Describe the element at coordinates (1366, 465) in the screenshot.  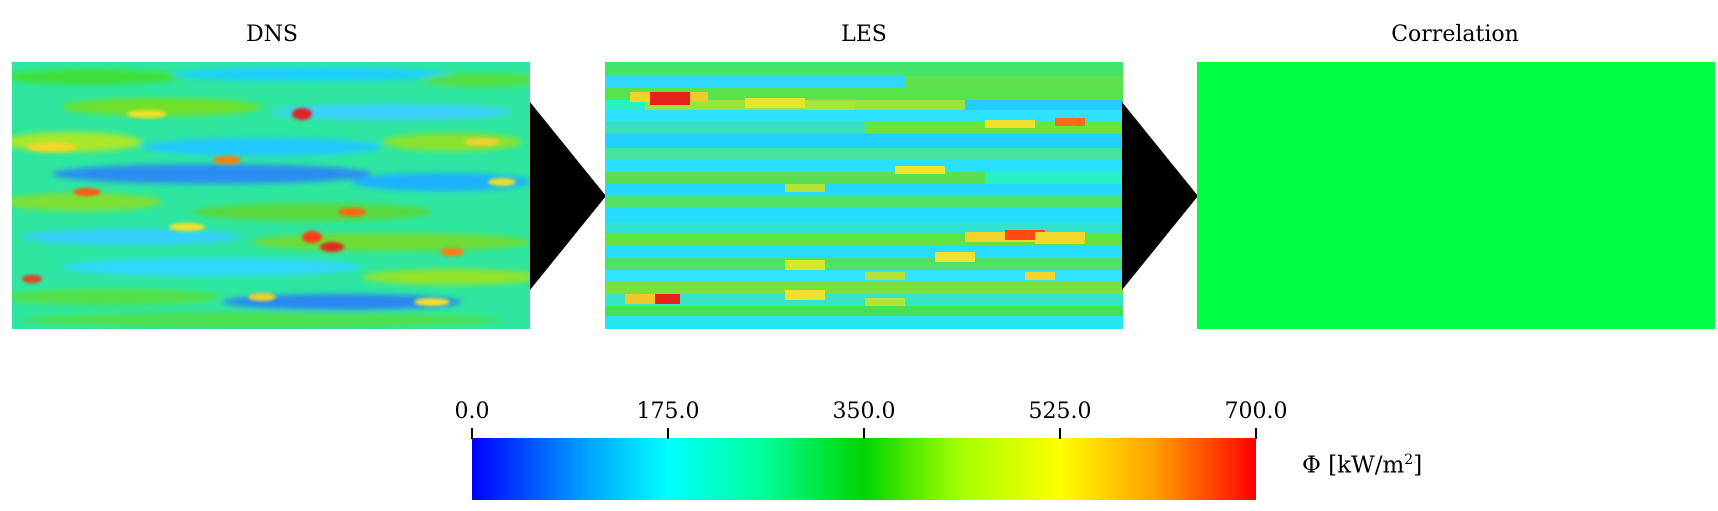
I see `colorbar-label-unit: [kW/m` at that location.